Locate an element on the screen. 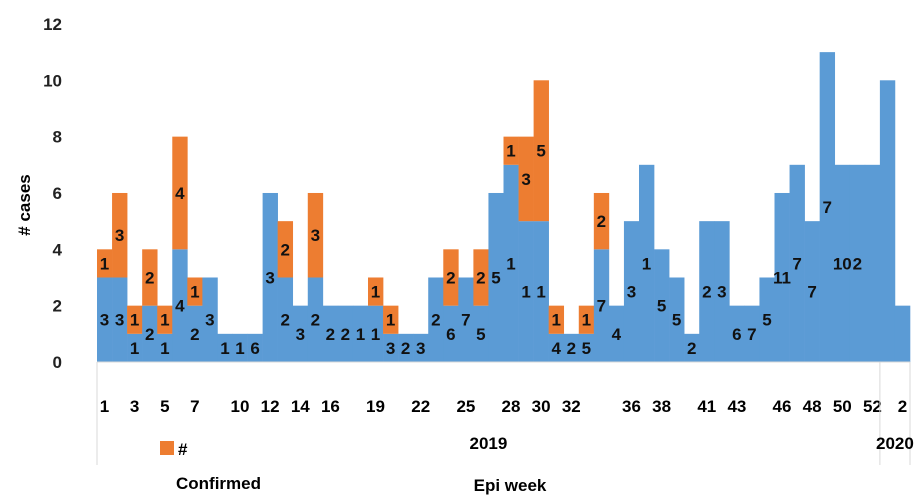 Image resolution: width=914 pixels, height=495 pixels. y-tick-label: 0 is located at coordinates (57, 362).